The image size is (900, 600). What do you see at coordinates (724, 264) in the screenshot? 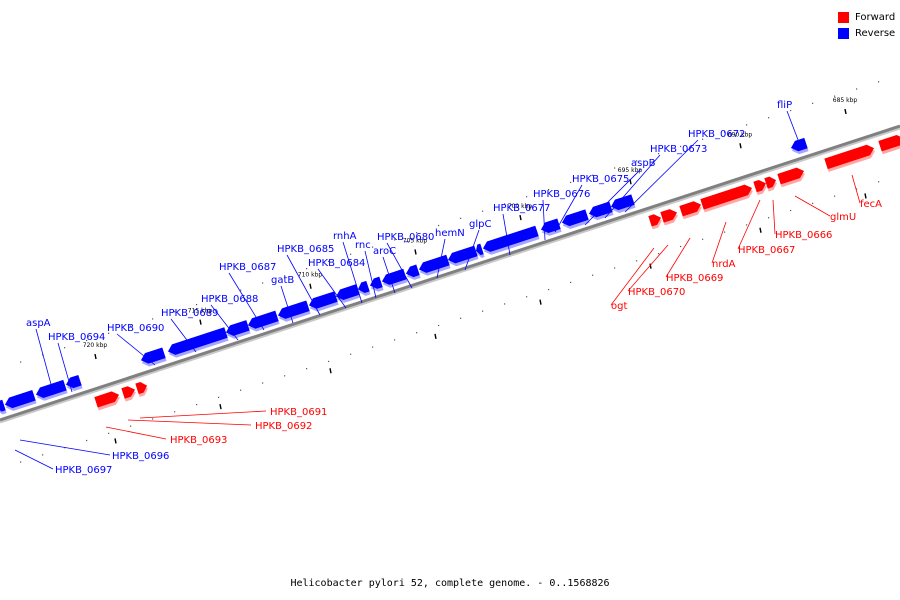
I see `forward-gene-label: nrdA` at bounding box center [724, 264].